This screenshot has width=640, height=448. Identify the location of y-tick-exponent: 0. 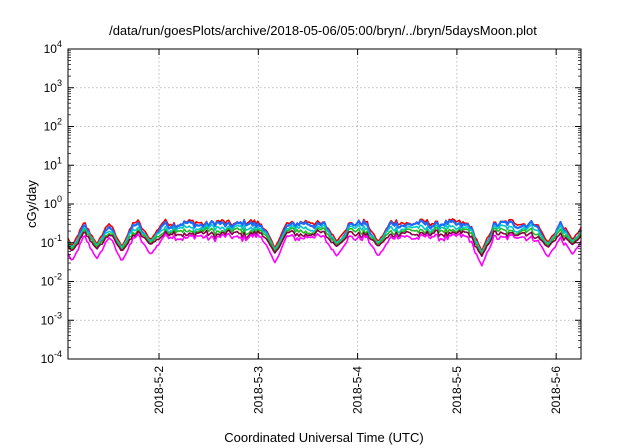
(59, 199).